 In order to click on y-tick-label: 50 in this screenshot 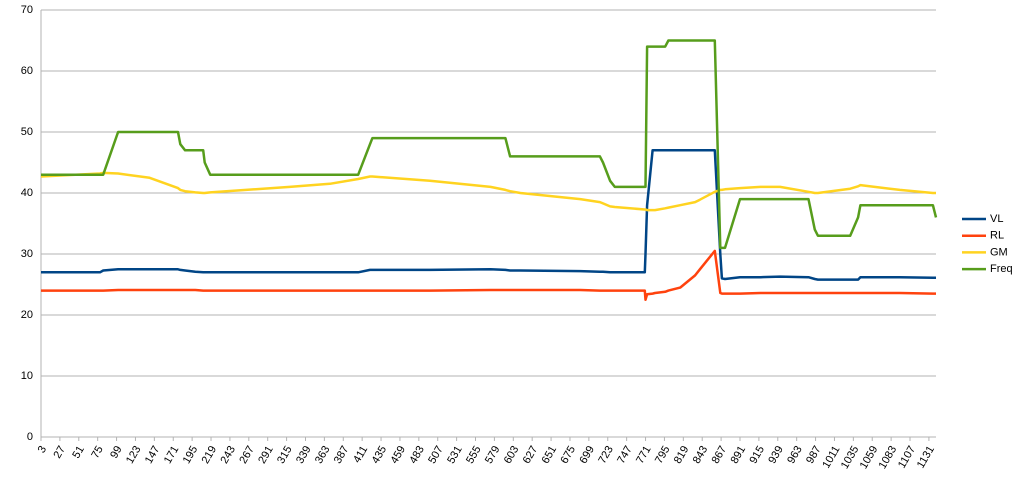, I will do `click(27, 132)`.